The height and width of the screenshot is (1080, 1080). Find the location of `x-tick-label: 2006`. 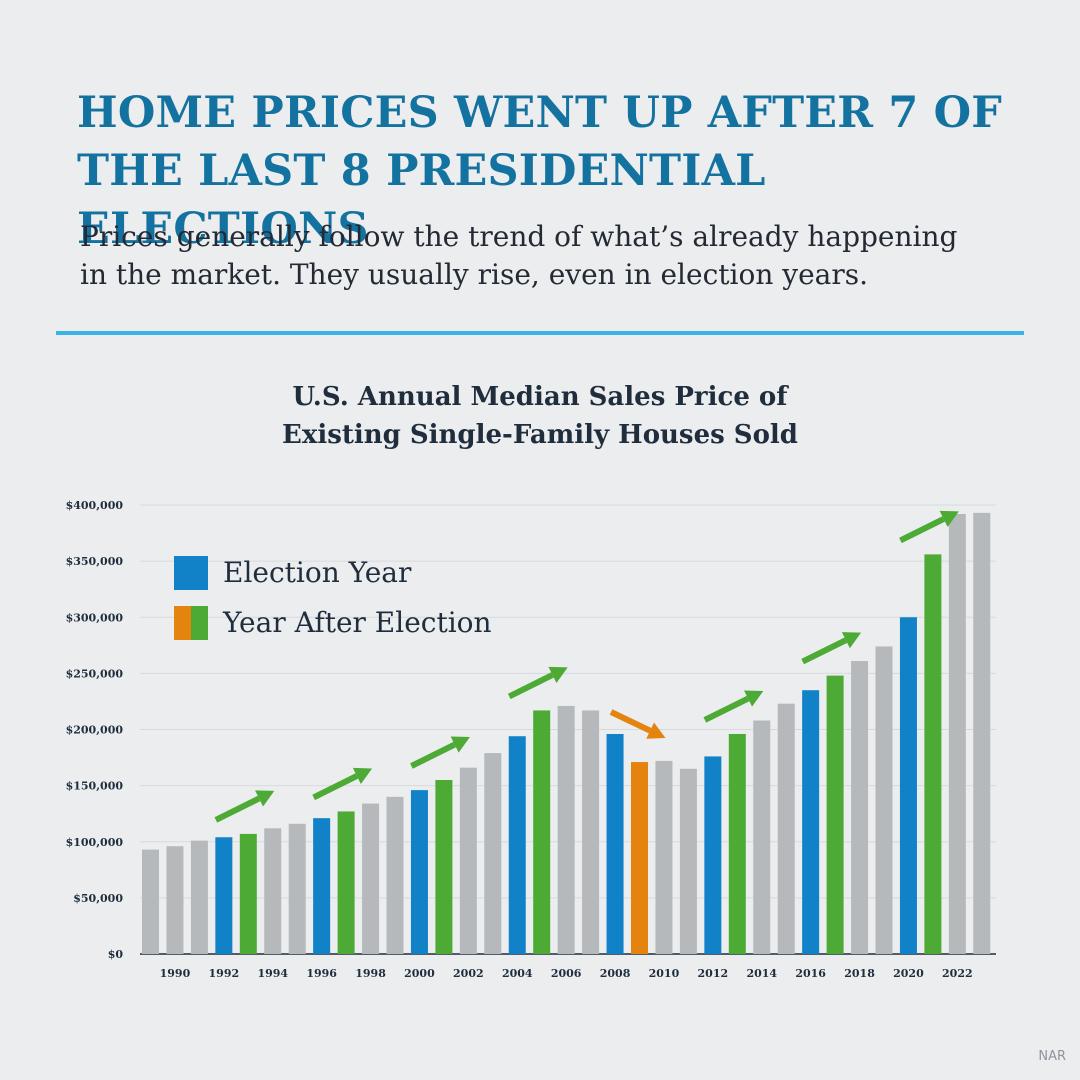

x-tick-label: 2006 is located at coordinates (566, 973).